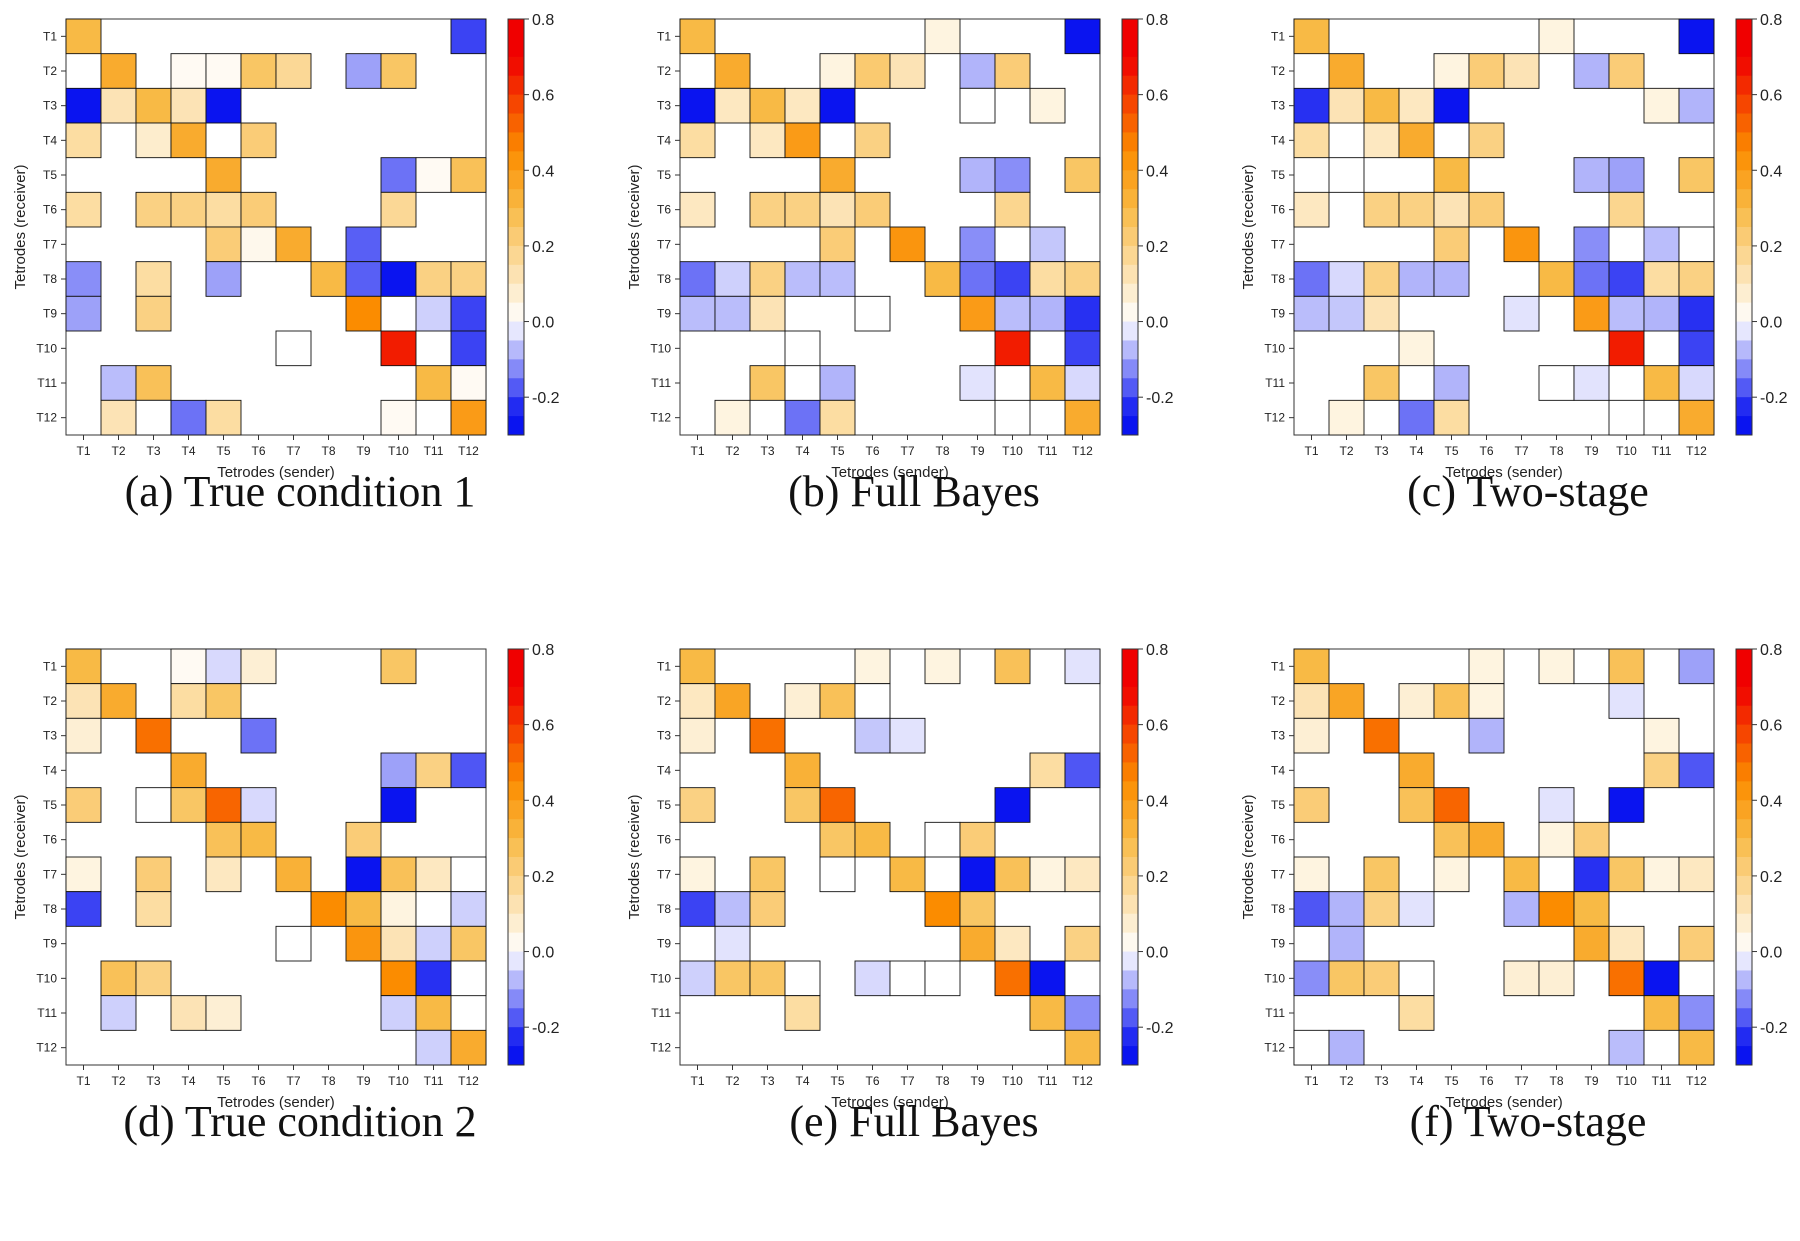 Image resolution: width=1800 pixels, height=1241 pixels. Describe the element at coordinates (1012, 209) in the screenshot. I see `heatmap-cell-b-r6-c10` at that location.